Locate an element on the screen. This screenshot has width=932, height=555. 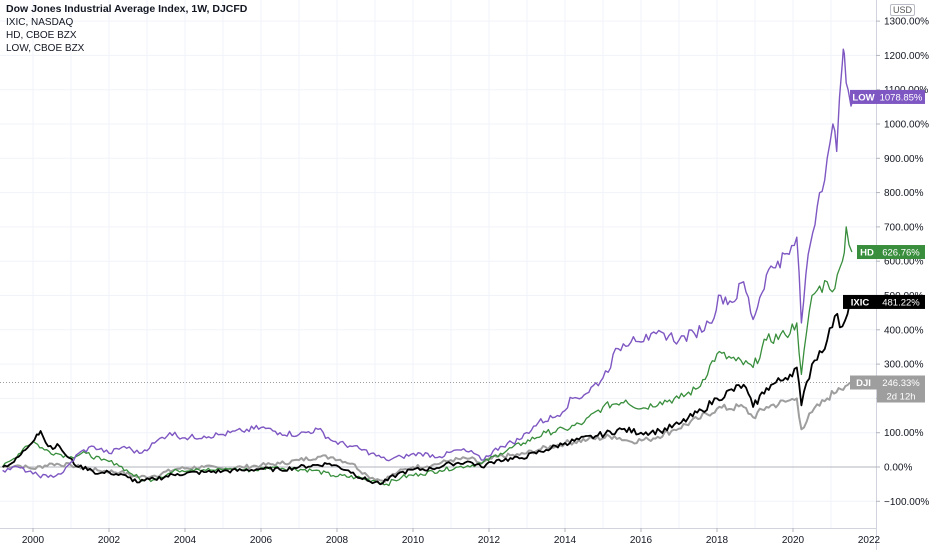
currency-button: USD is located at coordinates (903, 10).